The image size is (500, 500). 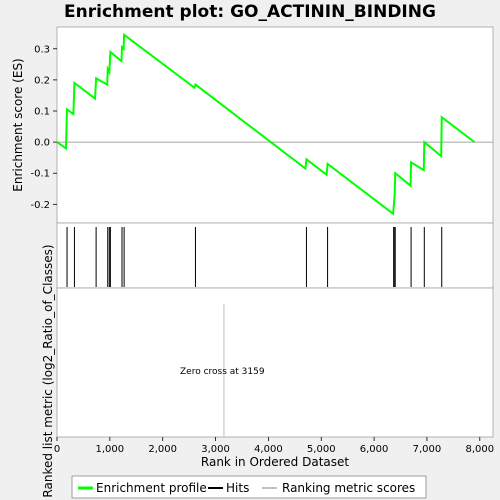 I want to click on es-y-tick-label: 0.1, so click(x=42, y=112).